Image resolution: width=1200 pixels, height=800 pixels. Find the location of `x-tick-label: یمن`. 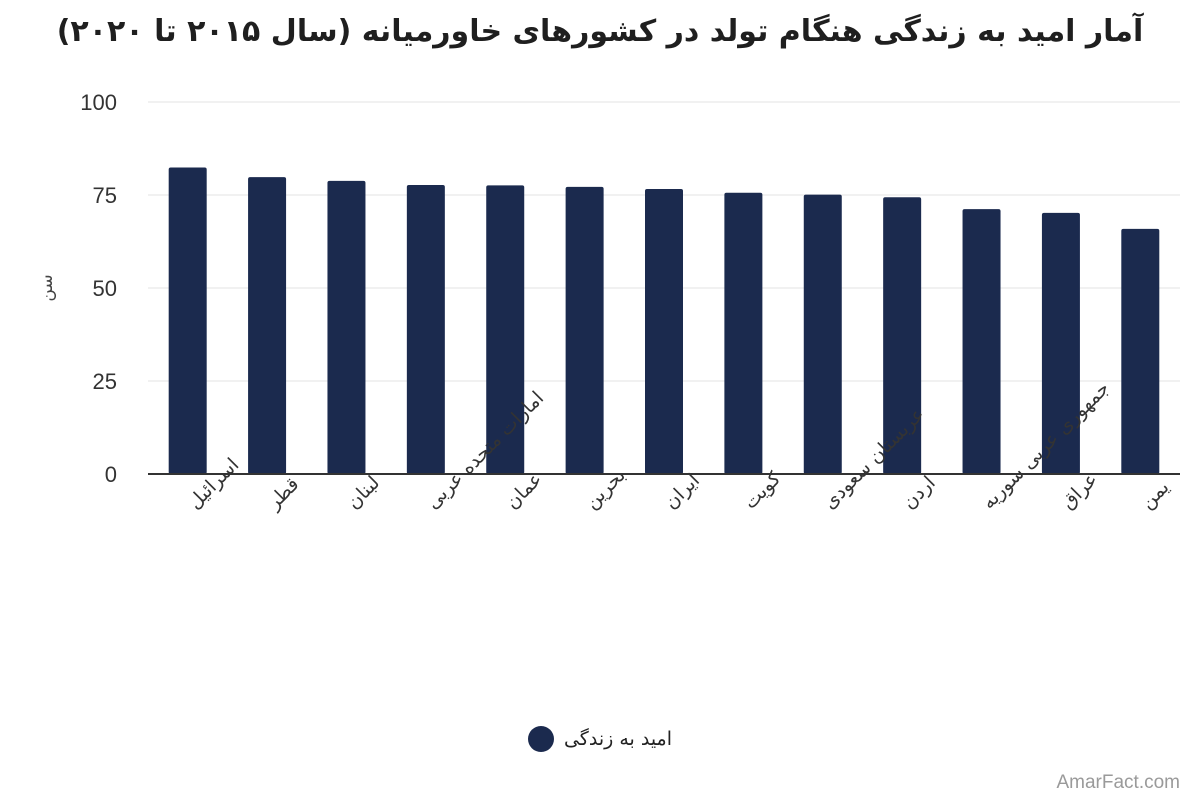

x-tick-label: یمن is located at coordinates (1154, 494).